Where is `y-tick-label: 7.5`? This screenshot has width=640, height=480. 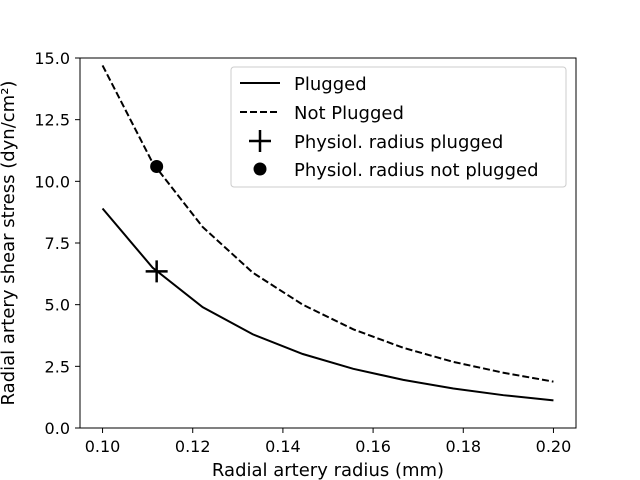 y-tick-label: 7.5 is located at coordinates (57, 243).